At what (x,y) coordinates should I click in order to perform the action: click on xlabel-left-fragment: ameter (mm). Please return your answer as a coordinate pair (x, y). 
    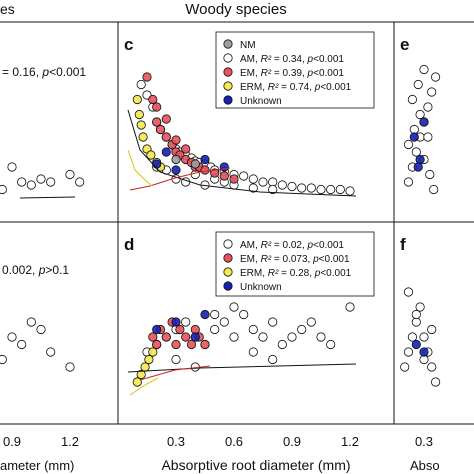
    Looking at the image, I should click on (37, 465).